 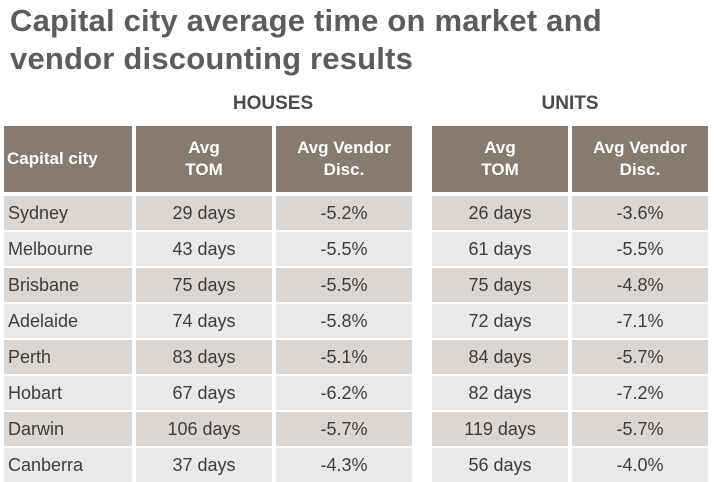 I want to click on header-capital-city: Capital city, so click(x=68, y=159).